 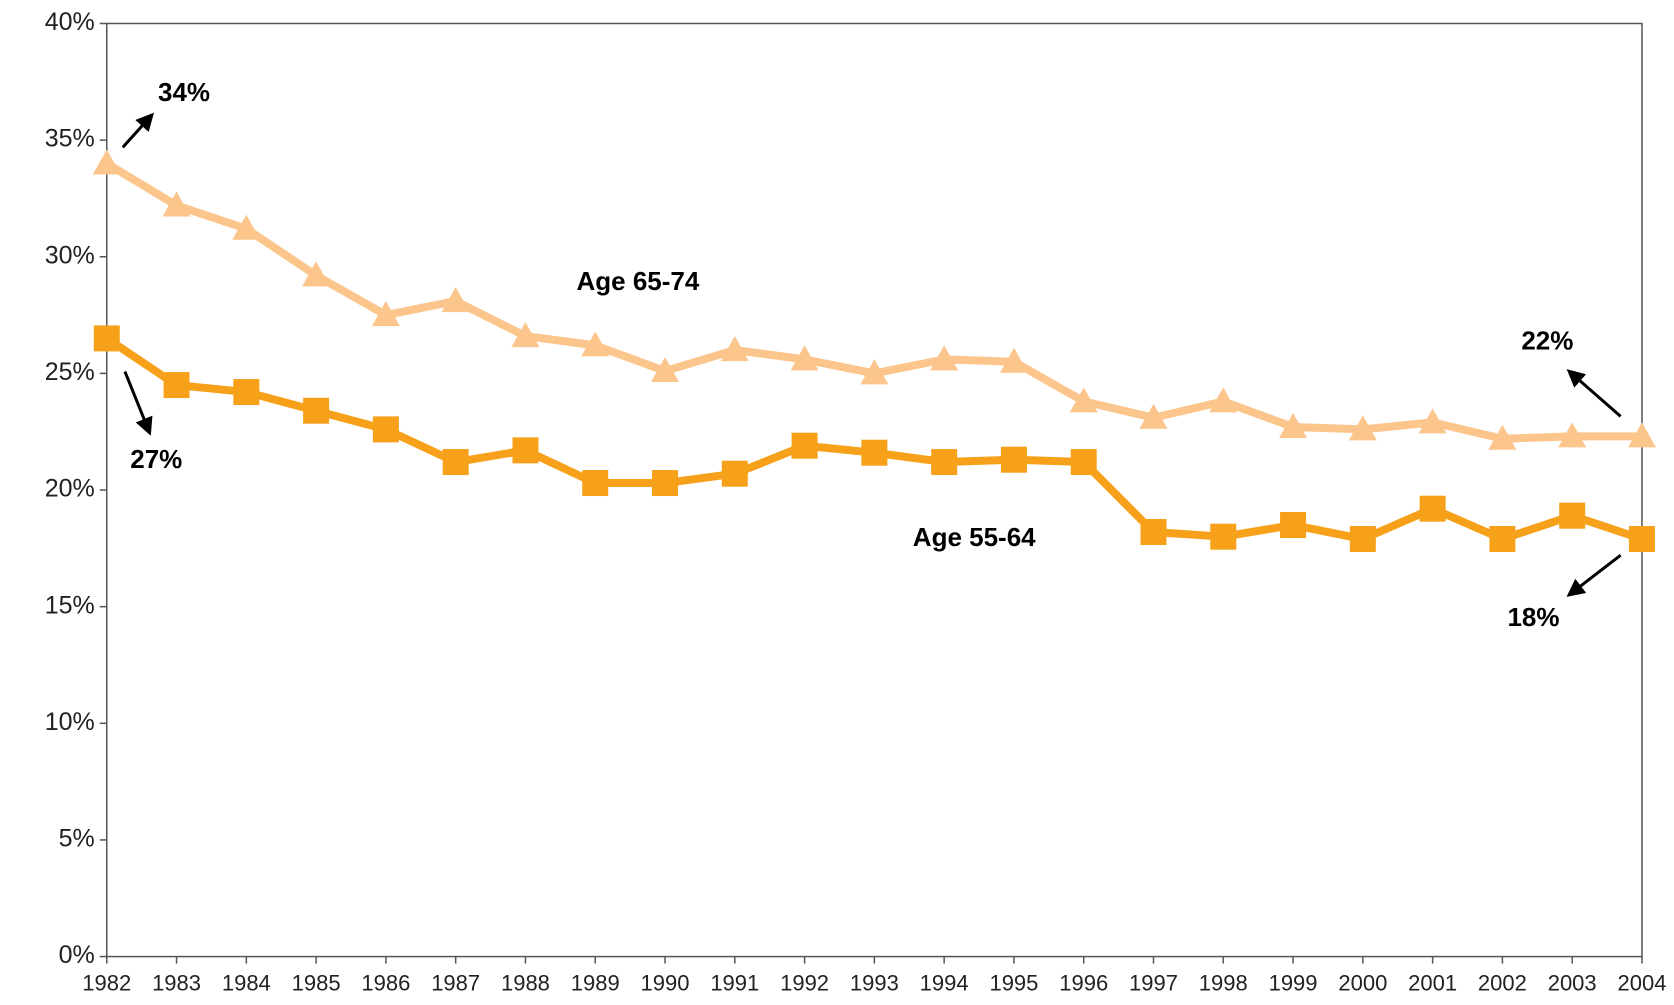 I want to click on x-tick-label: 2000, so click(x=1362, y=982).